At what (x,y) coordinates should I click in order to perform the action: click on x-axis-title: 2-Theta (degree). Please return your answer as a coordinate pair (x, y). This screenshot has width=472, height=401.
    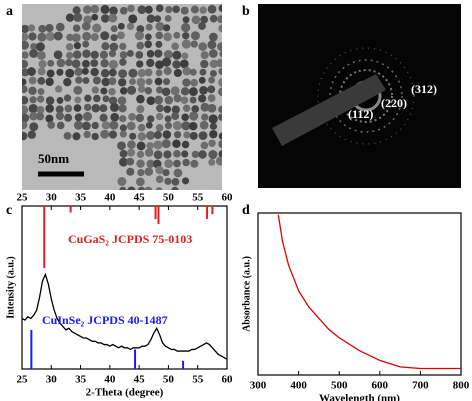
    Looking at the image, I should click on (125, 393).